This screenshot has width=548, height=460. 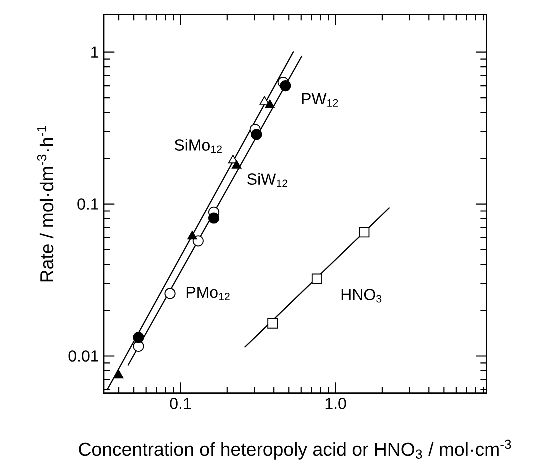 What do you see at coordinates (208, 293) in the screenshot?
I see `series-label: PMo$_{12}$` at bounding box center [208, 293].